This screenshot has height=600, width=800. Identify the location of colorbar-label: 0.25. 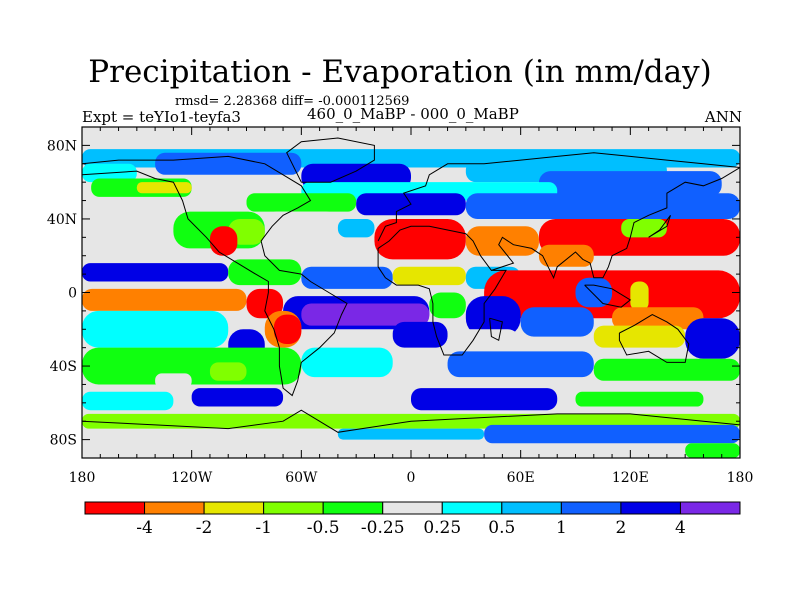
(442, 528).